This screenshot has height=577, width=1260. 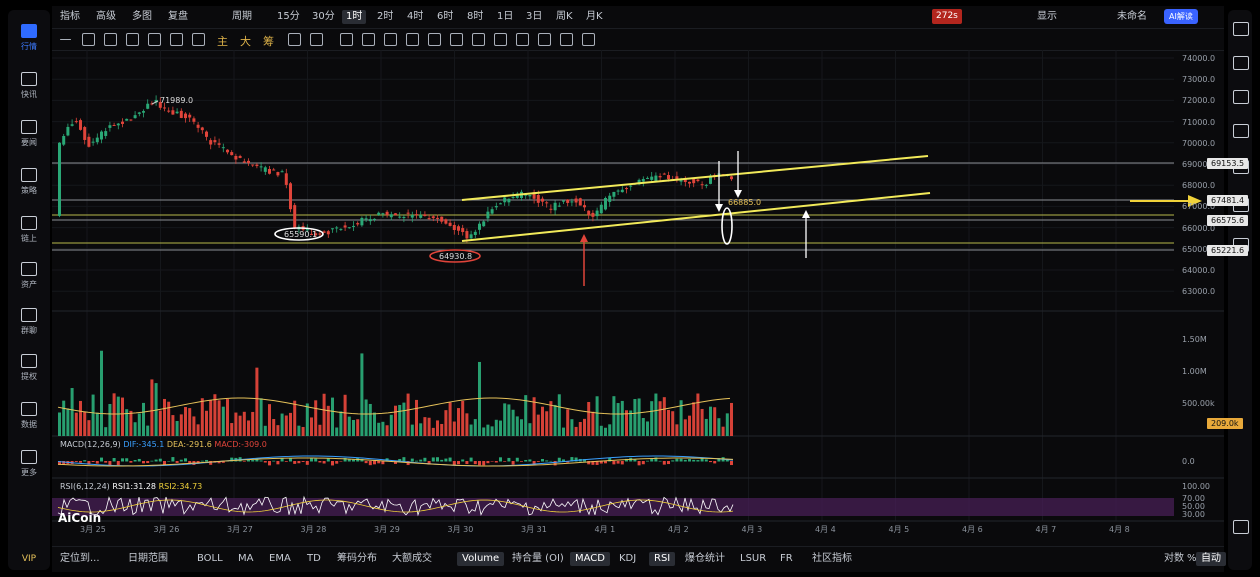 I want to click on kdj-button: KDJ, so click(x=628, y=558).